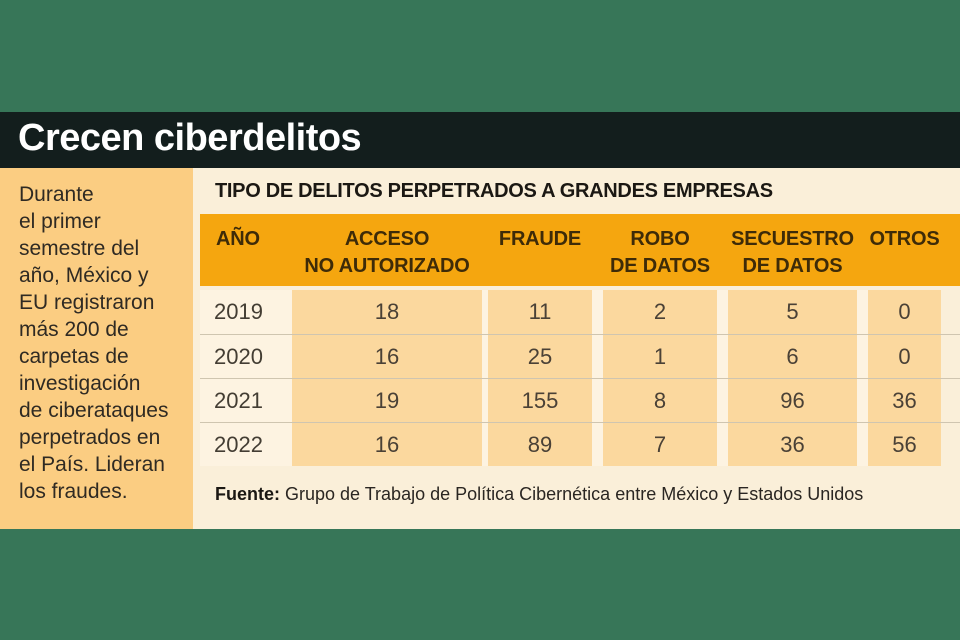 The image size is (960, 640). What do you see at coordinates (246, 444) in the screenshot?
I see `year-cell: 2022` at bounding box center [246, 444].